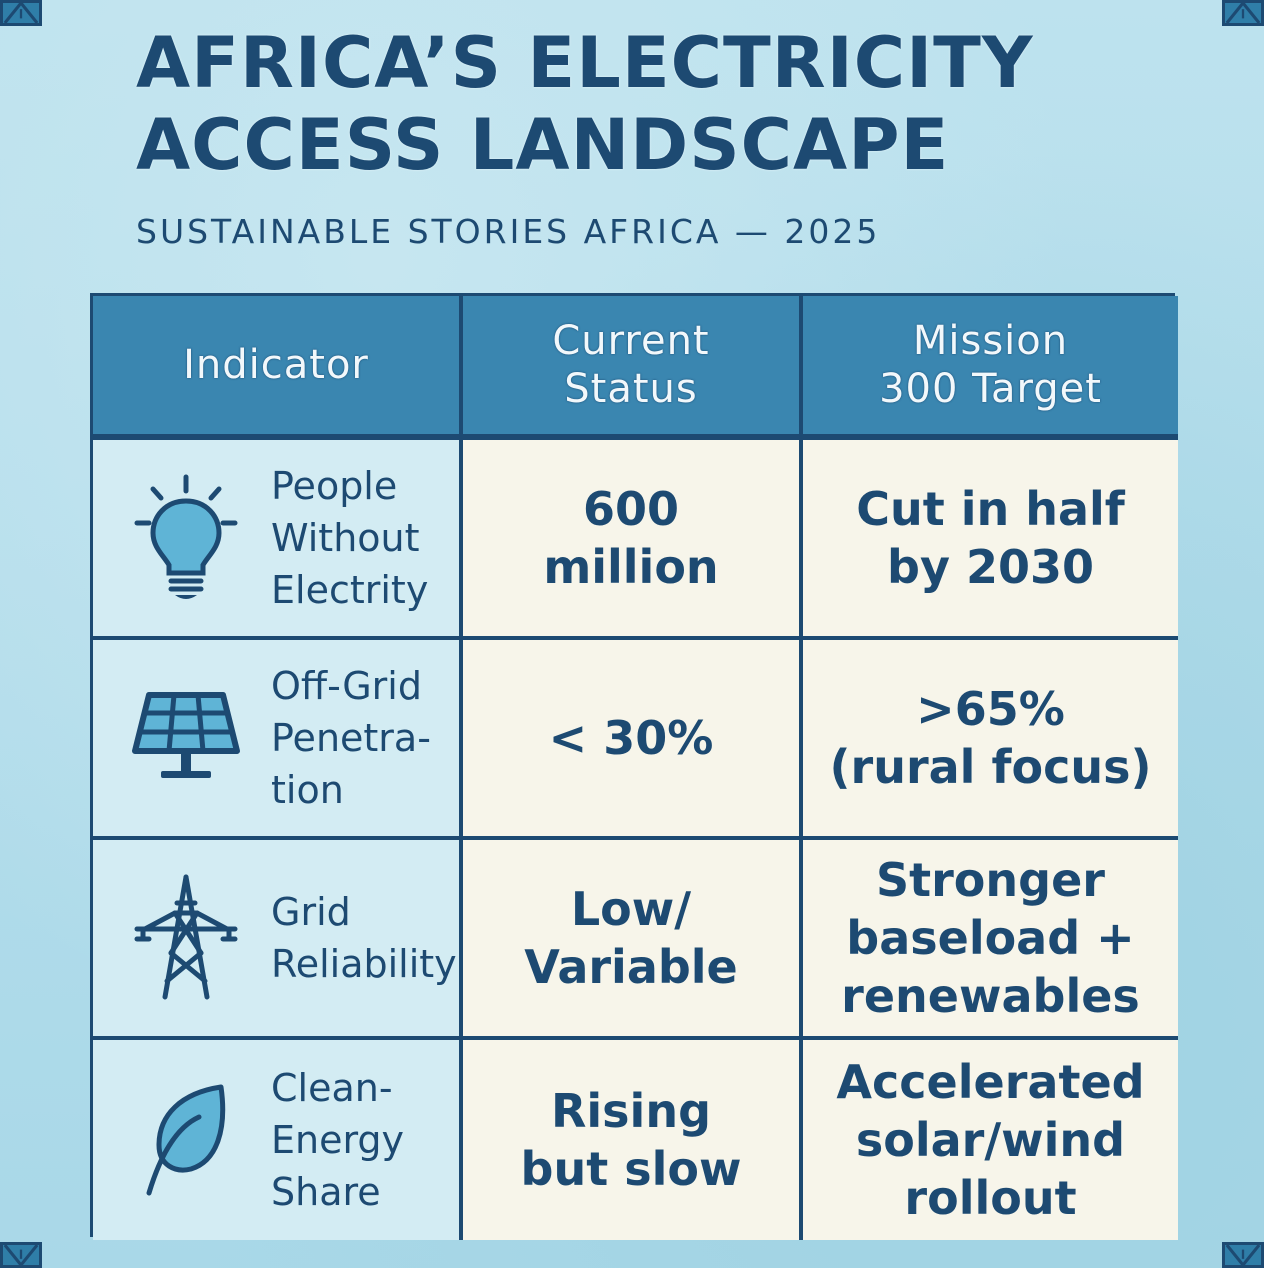 This screenshot has width=1264, height=1268. What do you see at coordinates (633, 740) in the screenshot?
I see `current-status-cell: < 30%` at bounding box center [633, 740].